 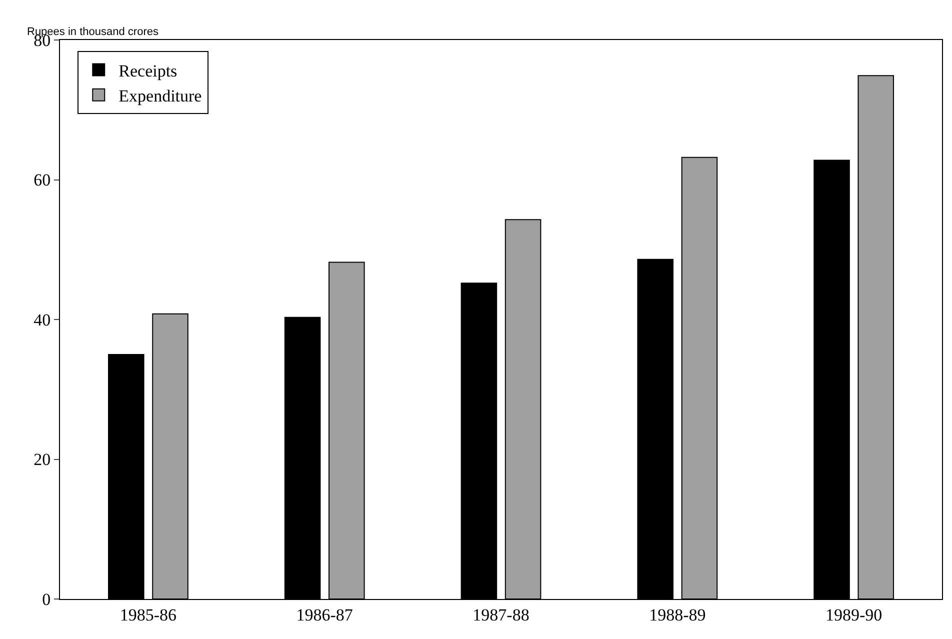 I want to click on x-tick-label: 1987-88, so click(x=501, y=614).